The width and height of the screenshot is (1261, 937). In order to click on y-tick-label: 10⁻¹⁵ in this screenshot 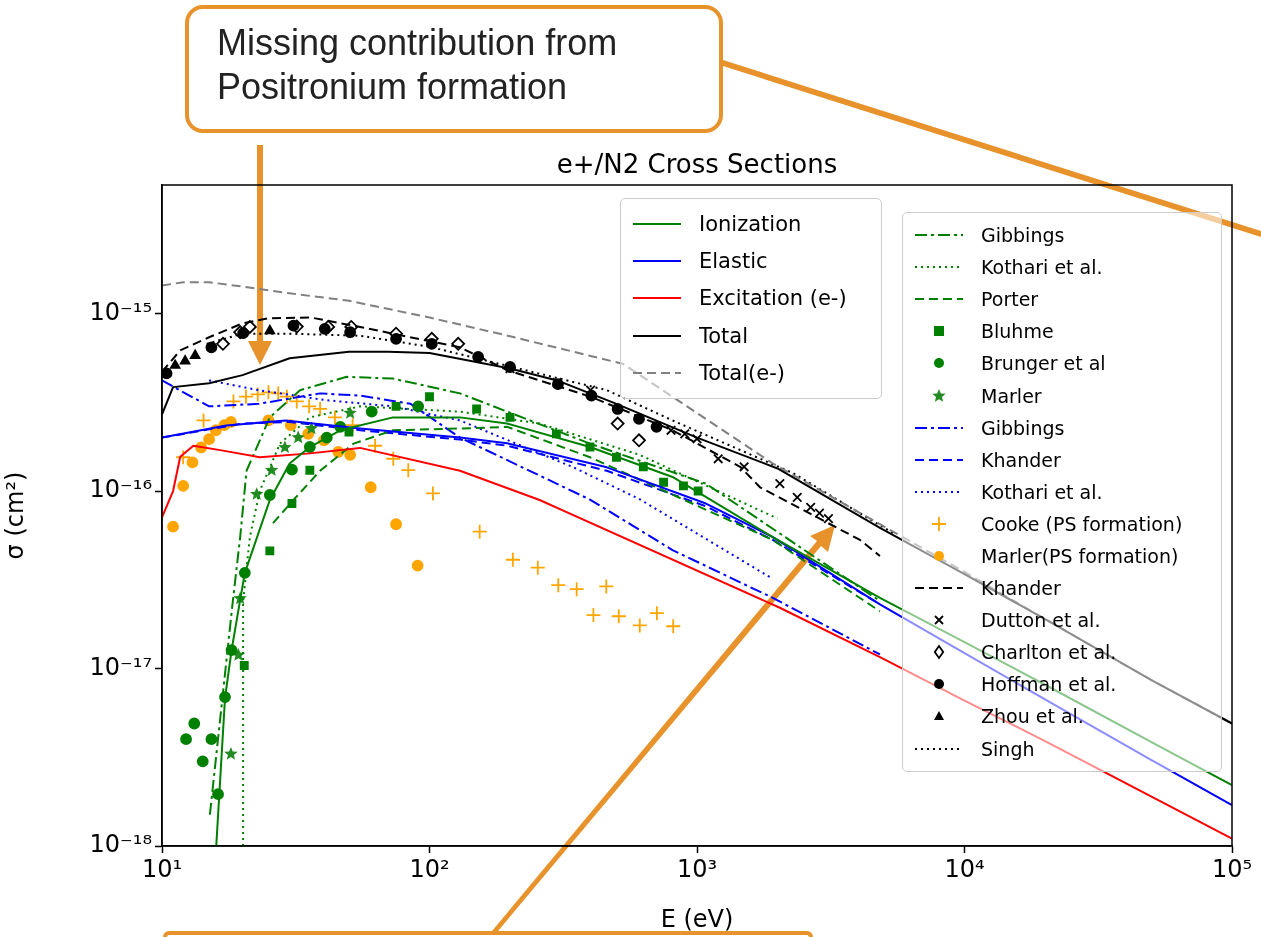, I will do `click(120, 311)`.